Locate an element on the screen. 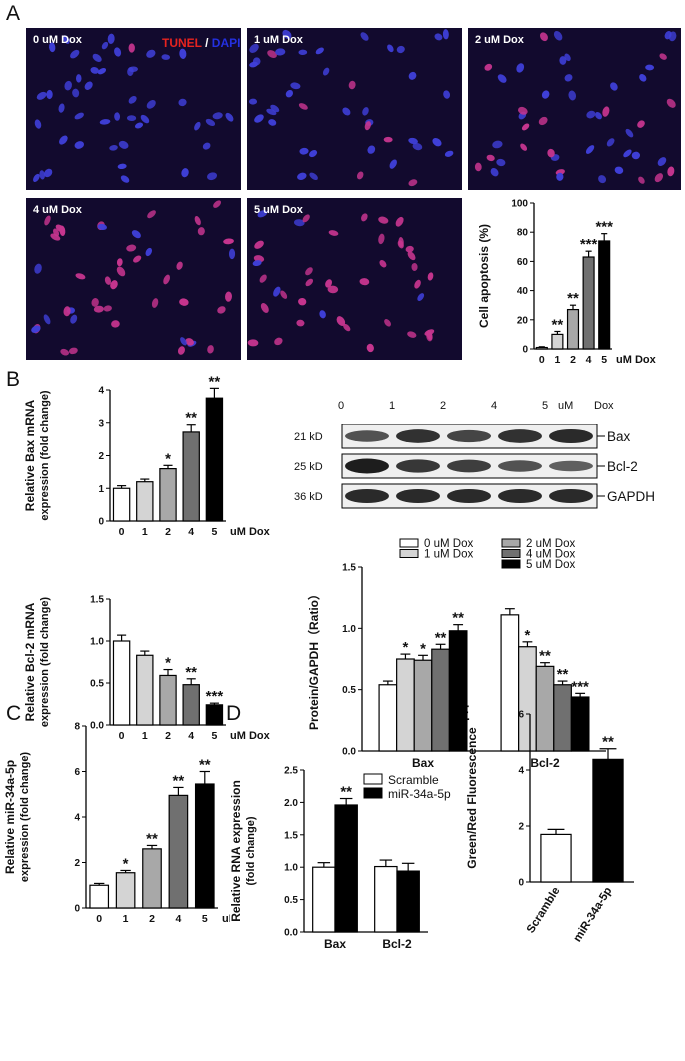  y-tick-label: 0 is located at coordinates (77, 909).